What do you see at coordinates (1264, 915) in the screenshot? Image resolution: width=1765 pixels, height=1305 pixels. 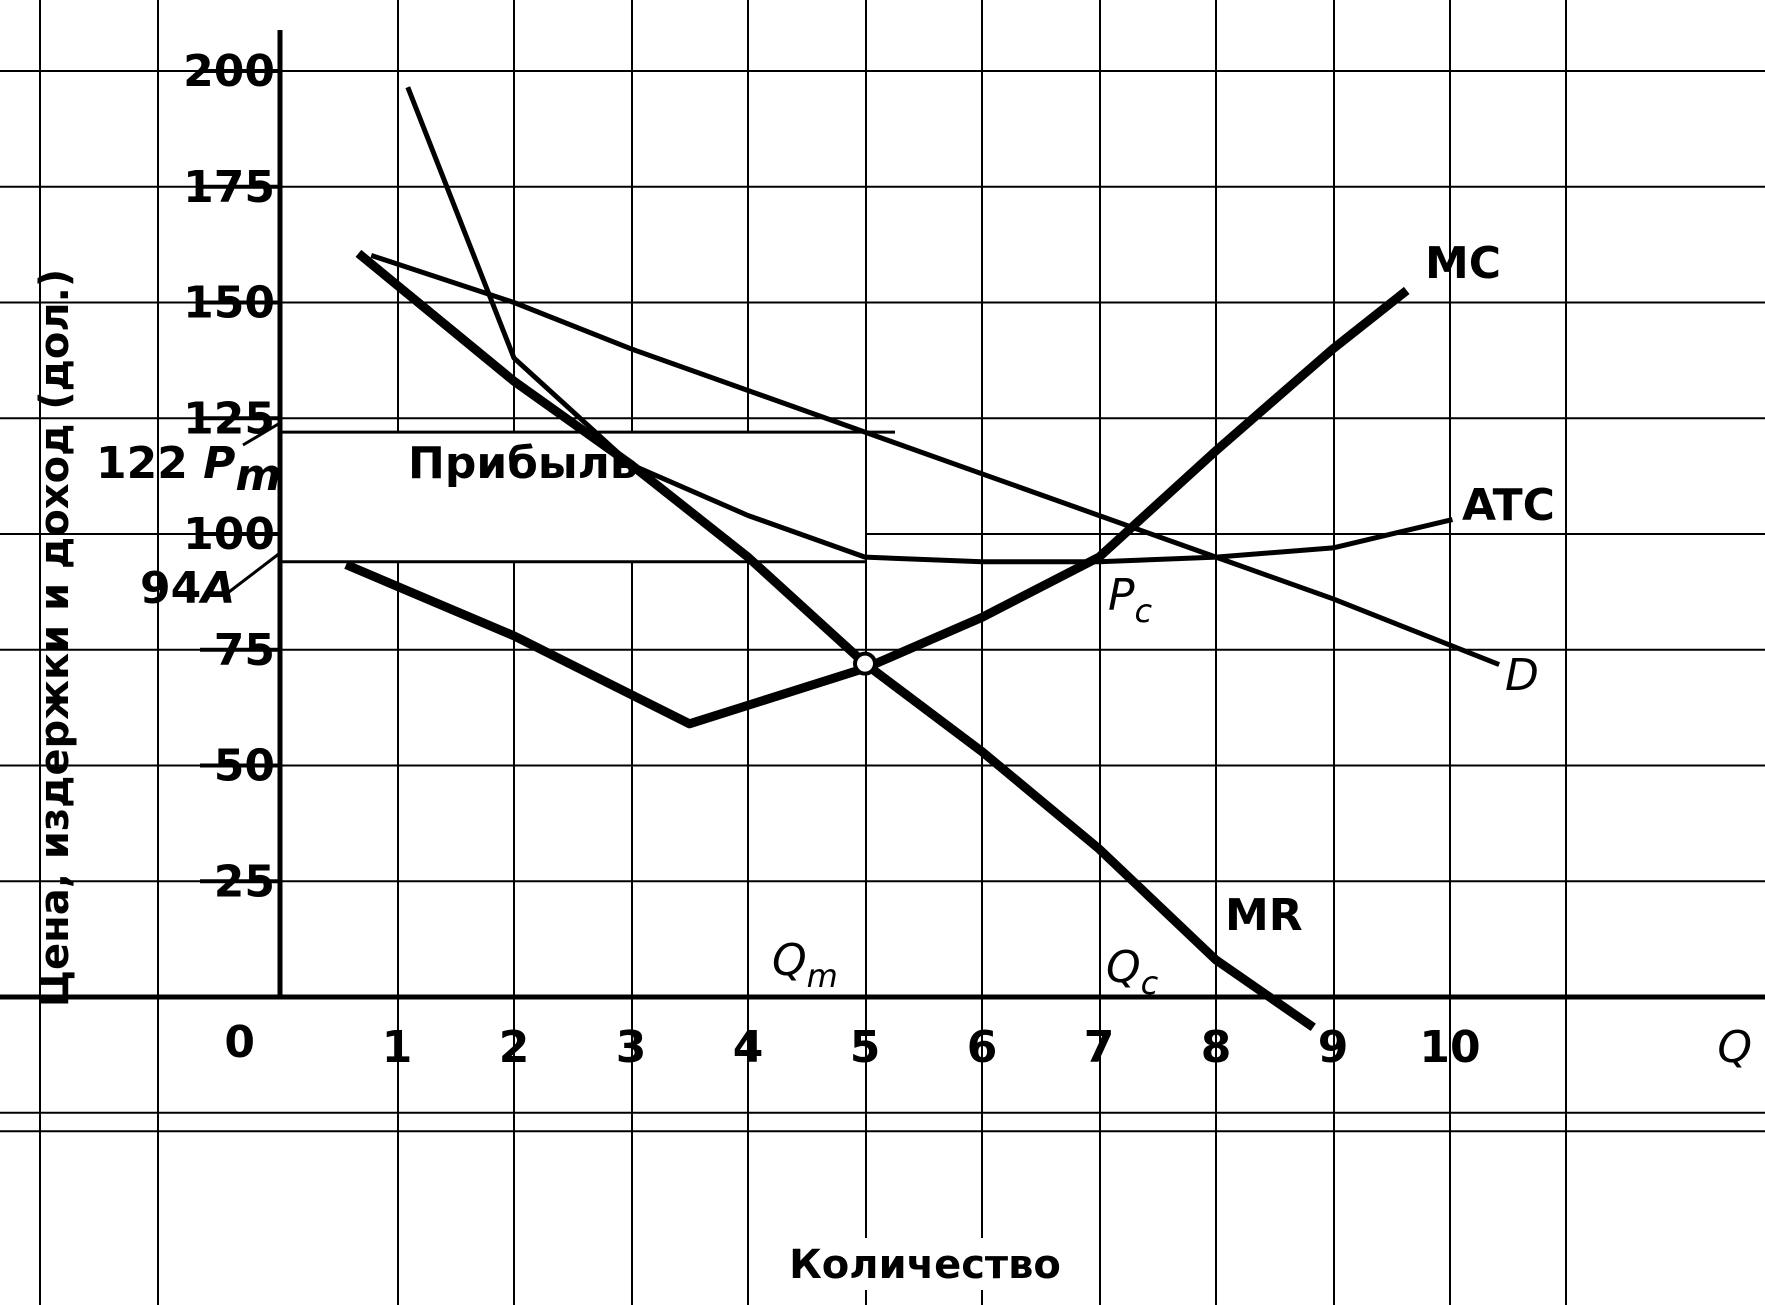 I see `series-label-mr: MR` at bounding box center [1264, 915].